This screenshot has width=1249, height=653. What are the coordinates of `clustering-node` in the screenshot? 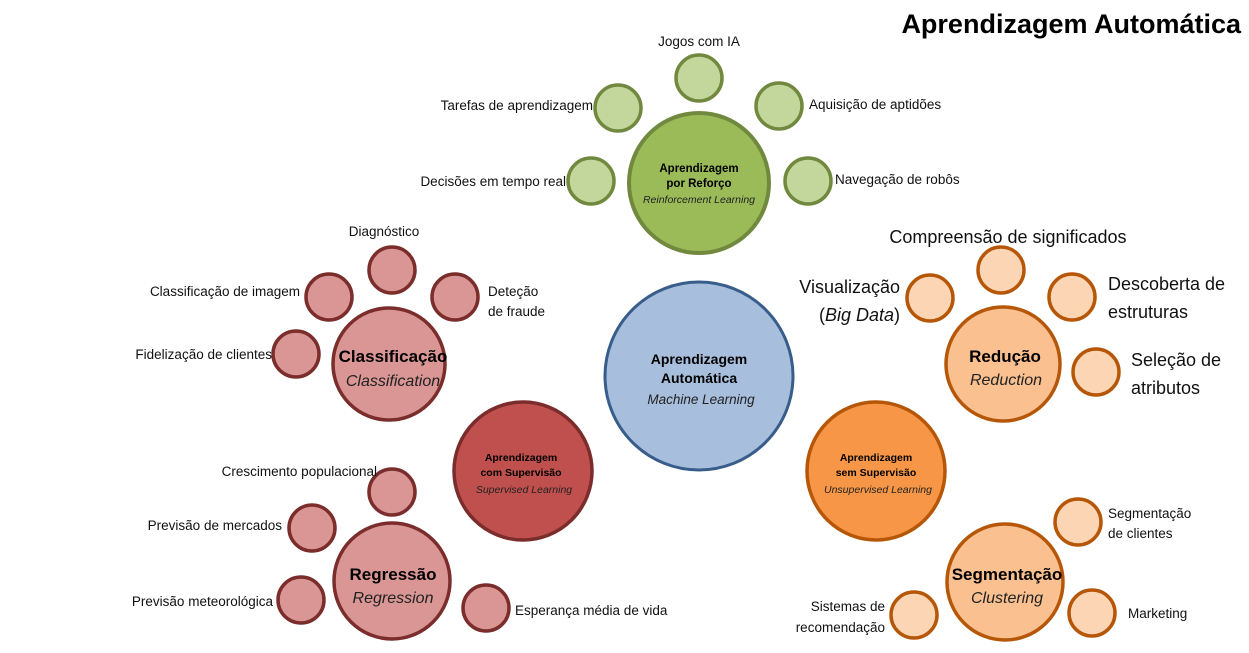 It's located at (1005, 582).